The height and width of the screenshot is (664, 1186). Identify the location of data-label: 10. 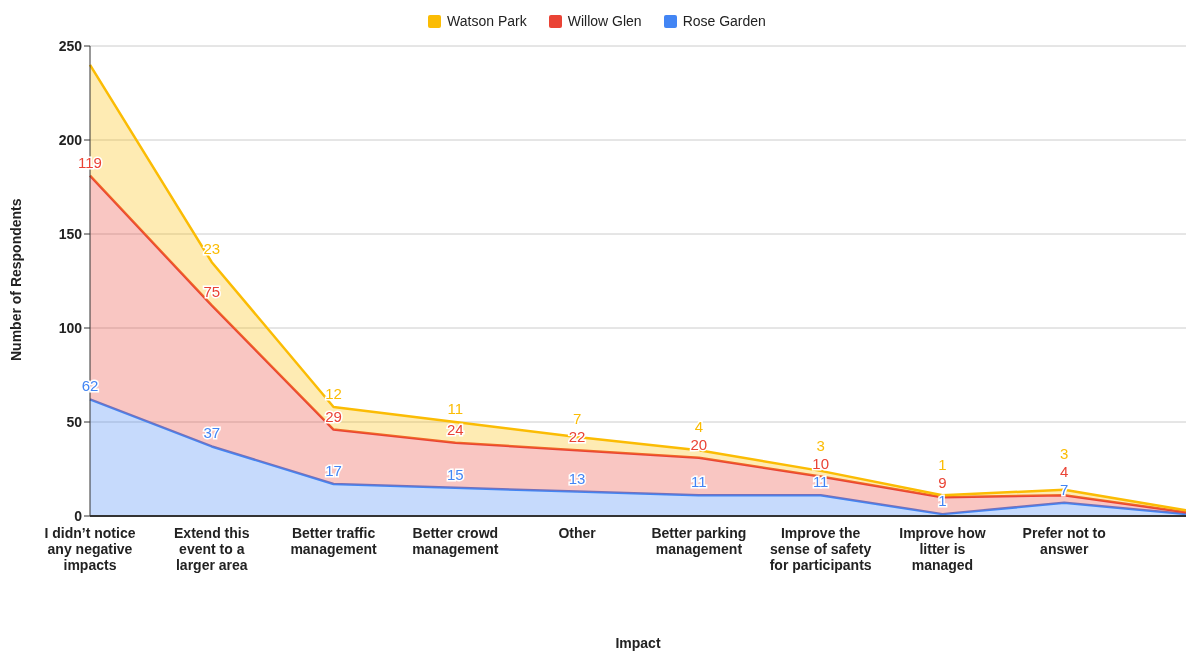
(821, 463).